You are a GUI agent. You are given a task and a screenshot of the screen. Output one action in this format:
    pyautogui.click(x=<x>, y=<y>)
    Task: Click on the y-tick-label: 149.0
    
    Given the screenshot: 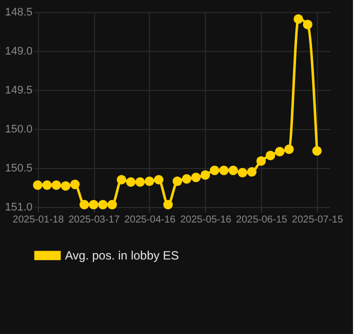 What is the action you would take?
    pyautogui.click(x=18, y=52)
    